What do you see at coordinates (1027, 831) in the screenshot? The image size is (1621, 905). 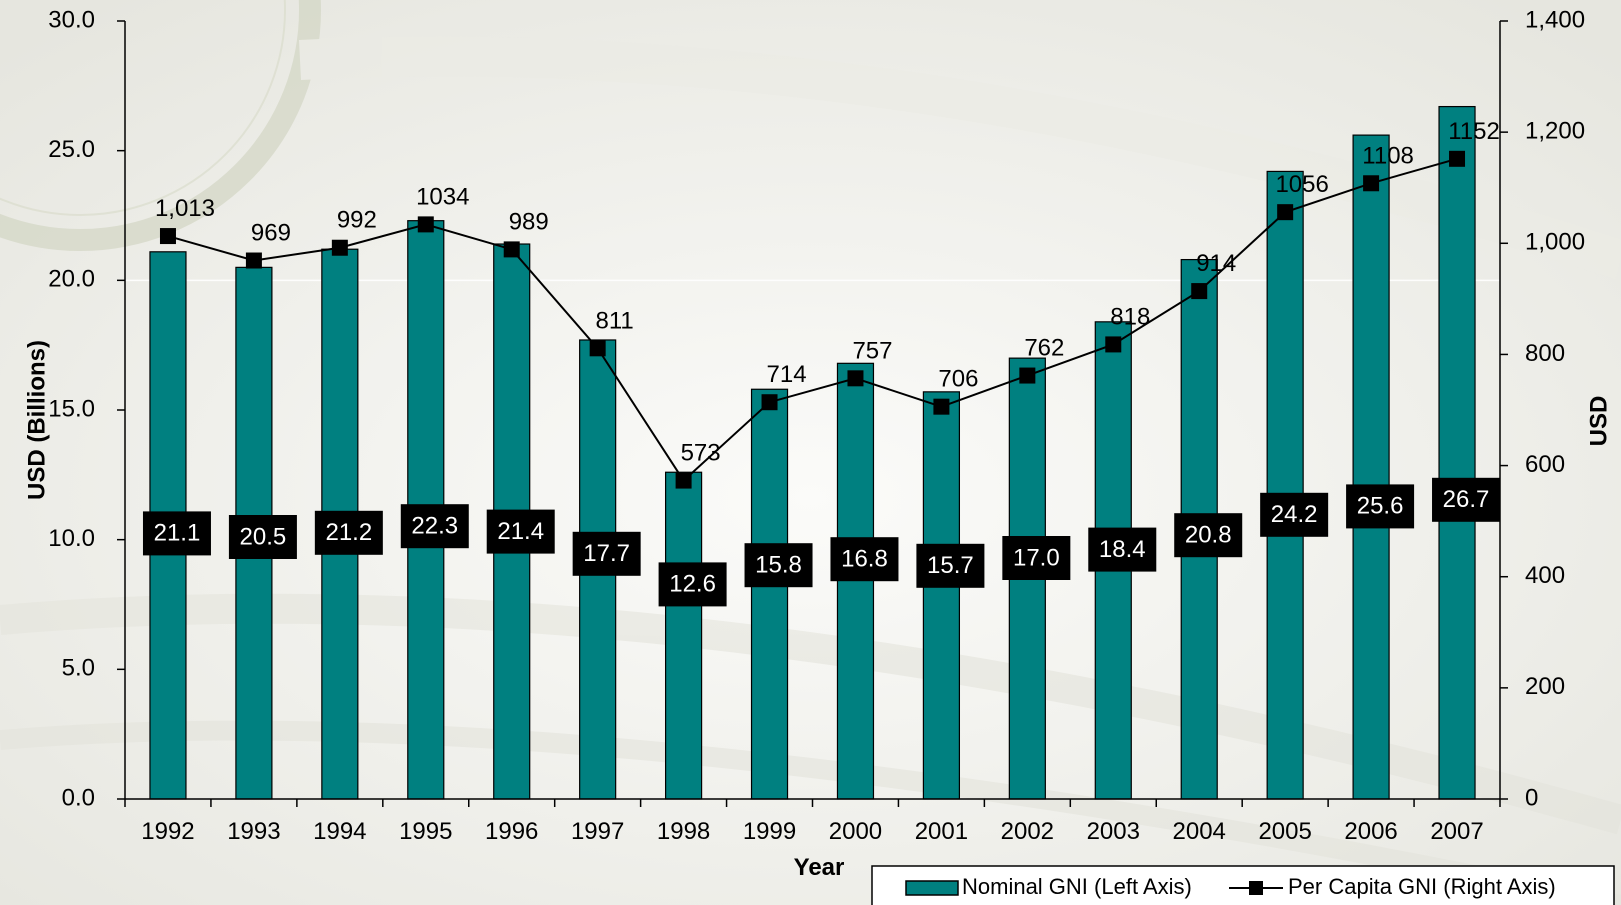 I see `x-tick-2002: 2002` at bounding box center [1027, 831].